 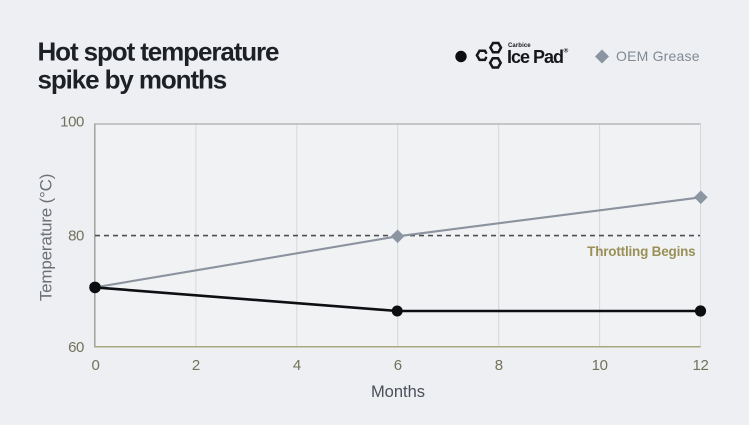 What do you see at coordinates (96, 365) in the screenshot?
I see `svg-text: 0` at bounding box center [96, 365].